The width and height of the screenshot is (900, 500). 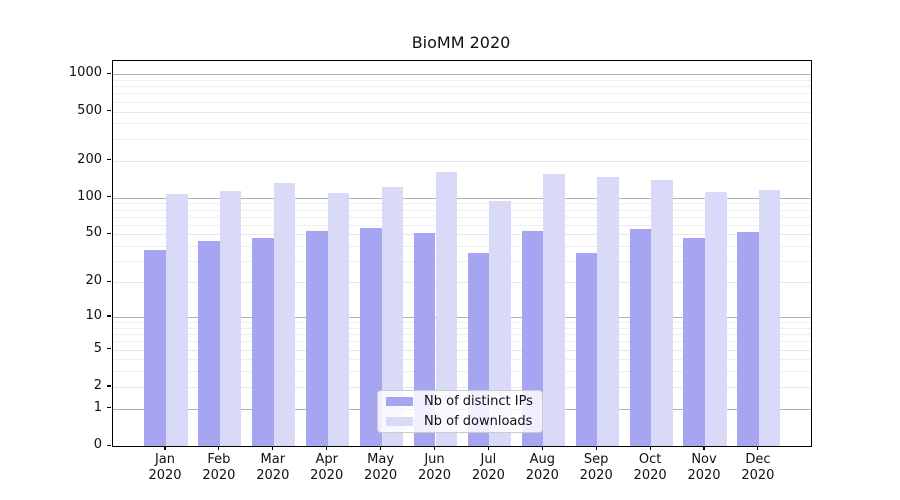 What do you see at coordinates (273, 468) in the screenshot?
I see `x-tick-label: Mar 2020` at bounding box center [273, 468].